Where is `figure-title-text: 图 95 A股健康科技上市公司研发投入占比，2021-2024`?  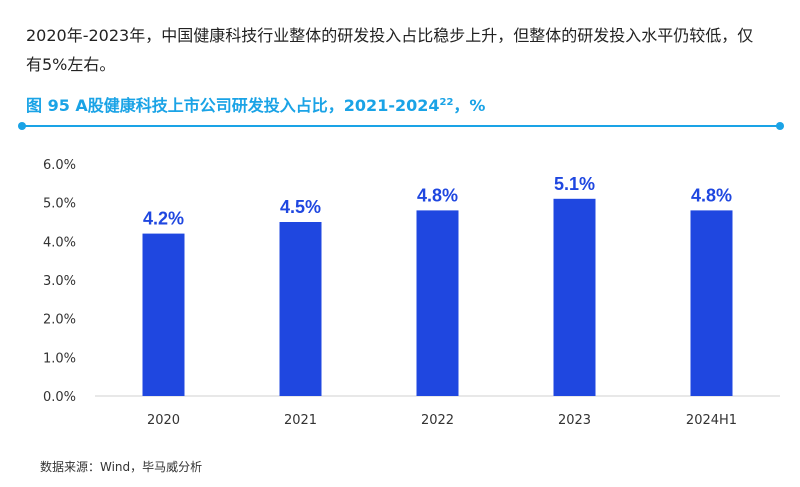
figure-title-text: 图 95 A股健康科技上市公司研发投入占比，2021-2024 is located at coordinates (233, 105).